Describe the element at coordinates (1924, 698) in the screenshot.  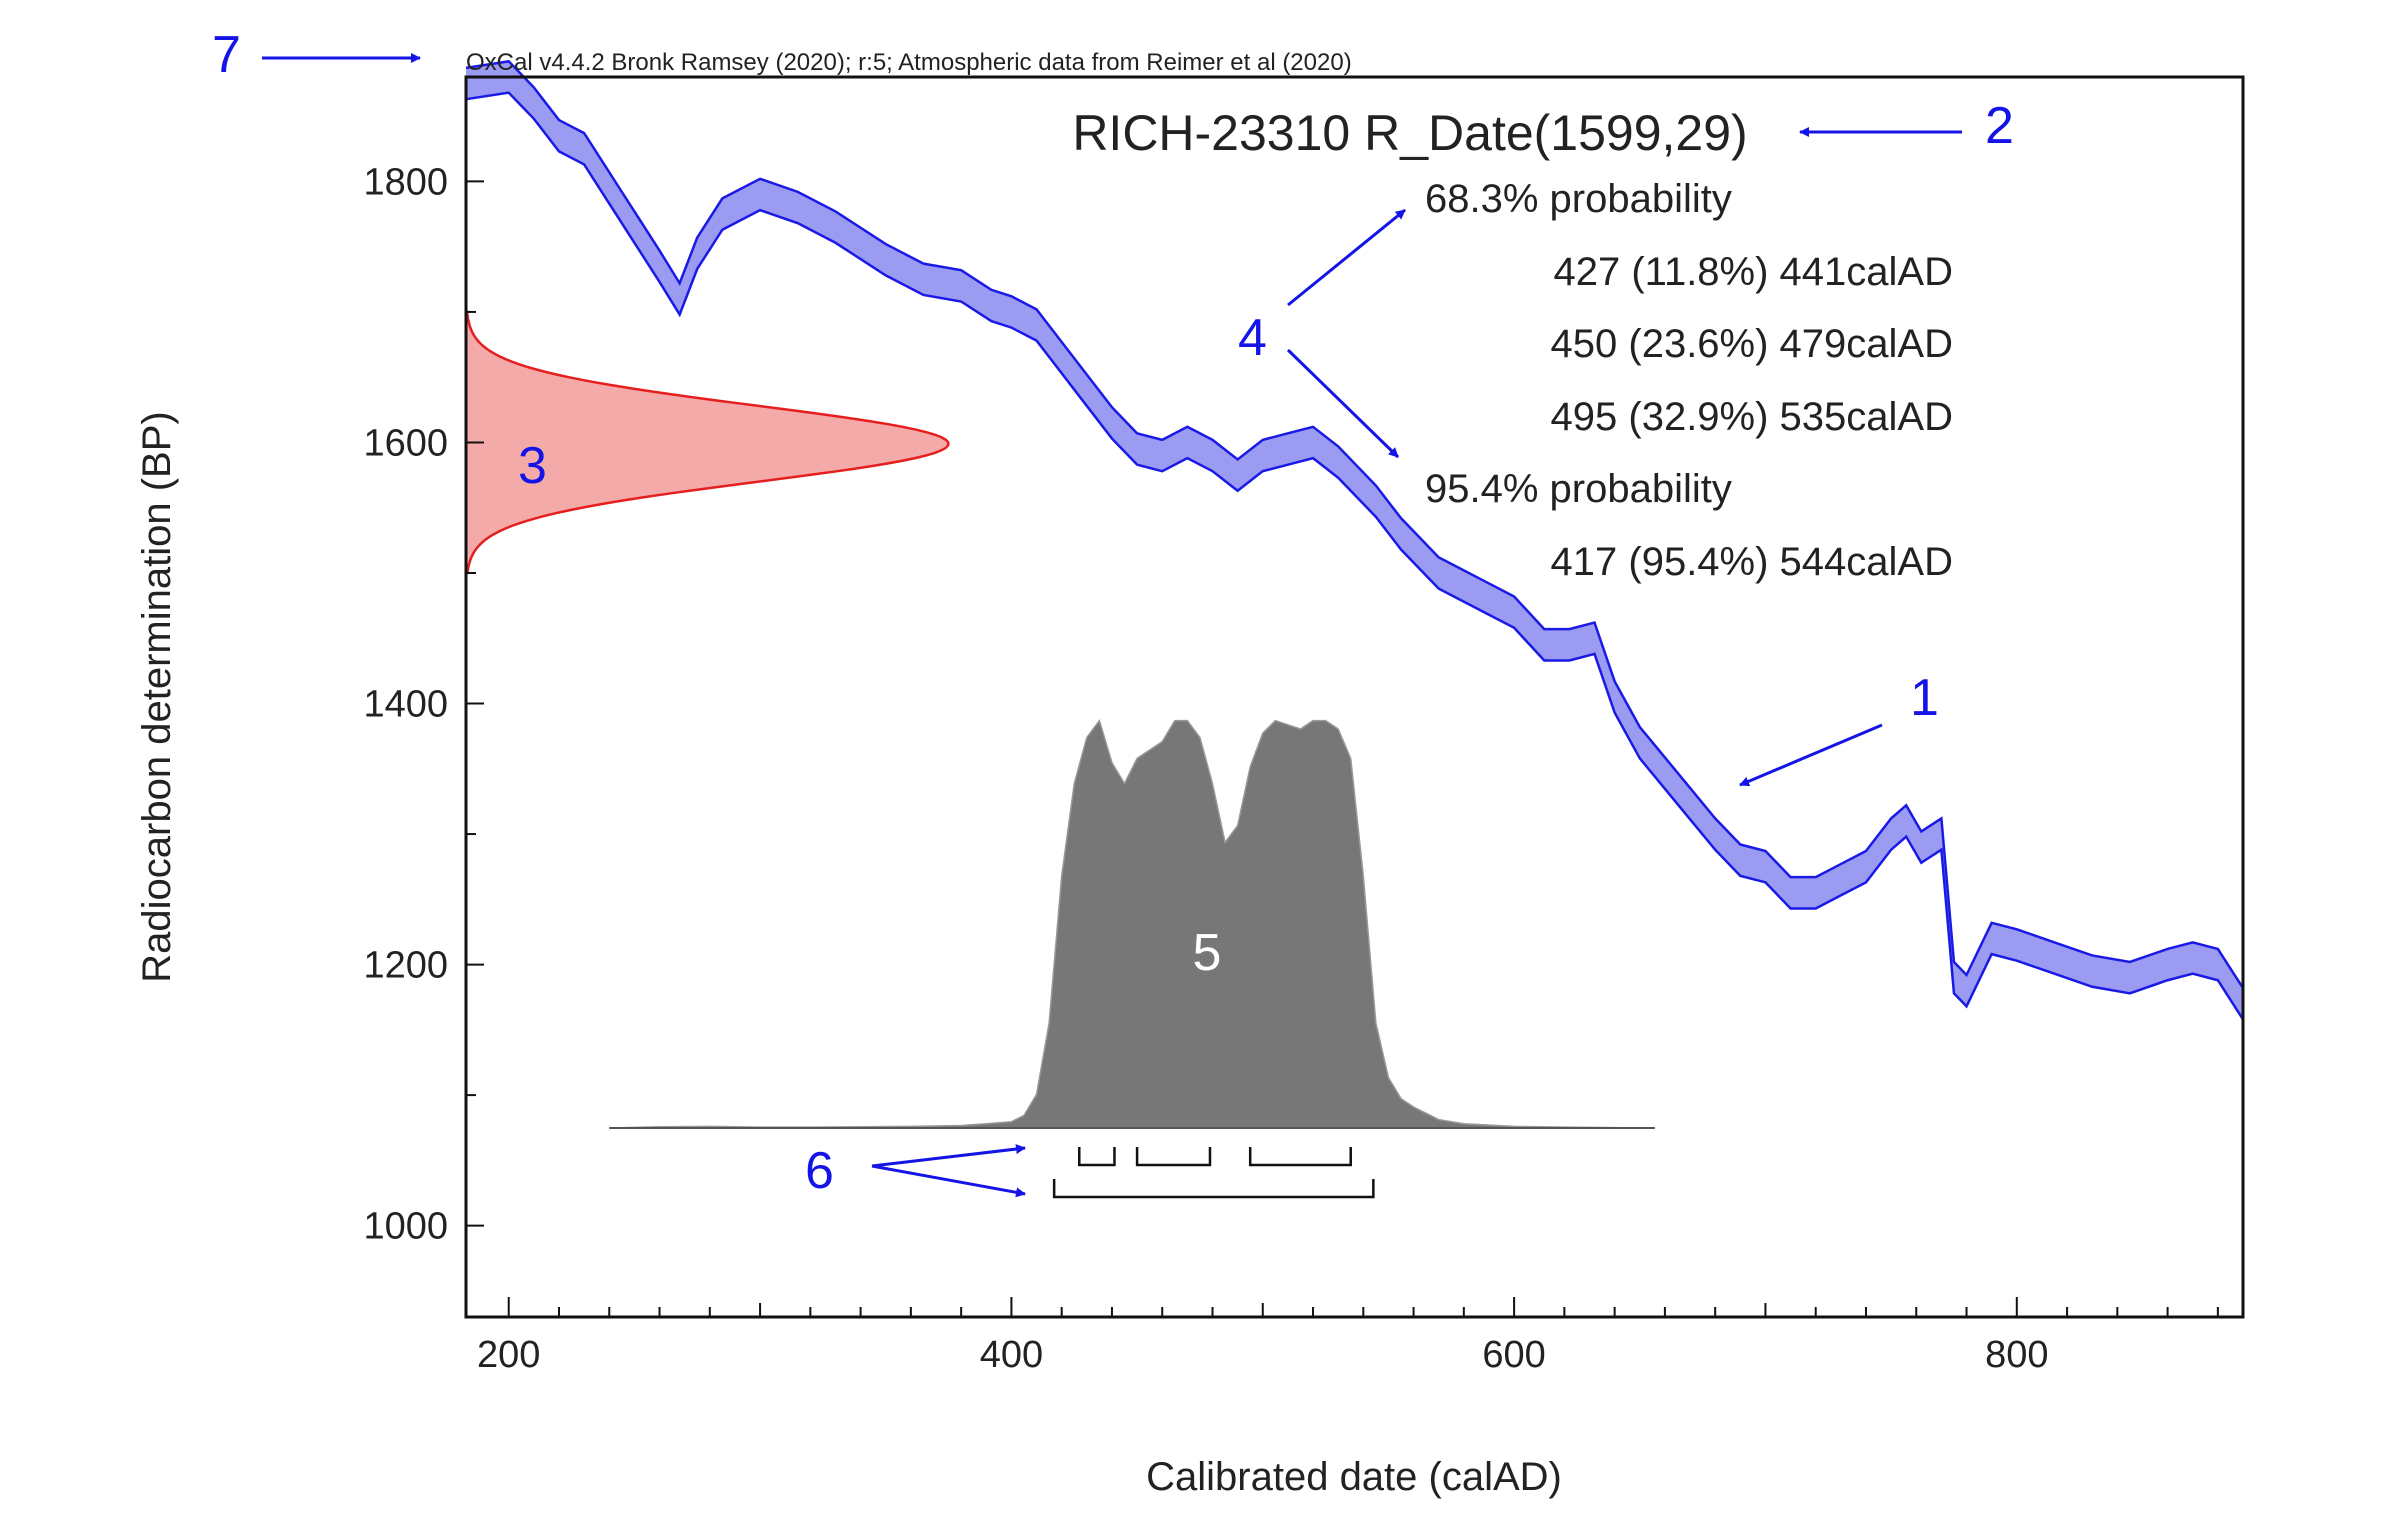
I see `annotation-1: 1` at that location.